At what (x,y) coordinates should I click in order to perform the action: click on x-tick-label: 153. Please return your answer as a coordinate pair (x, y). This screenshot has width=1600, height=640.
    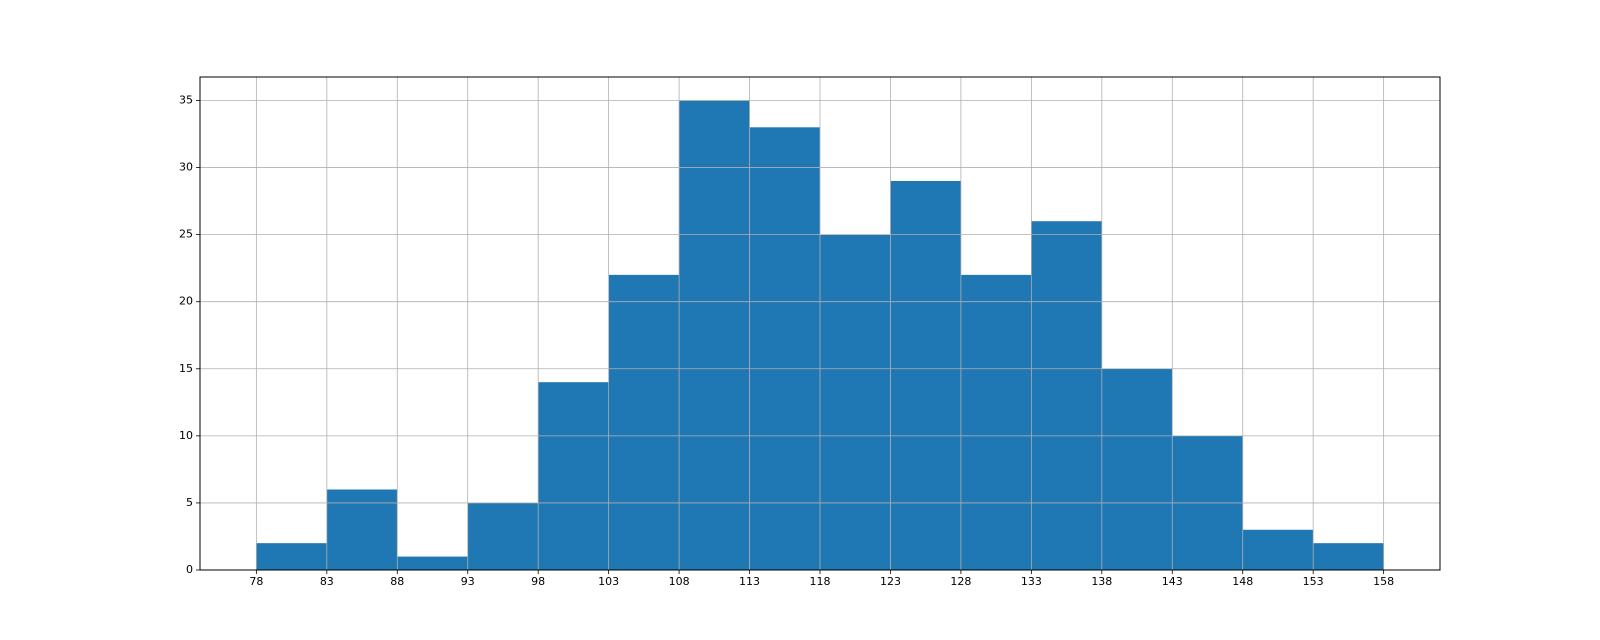
    Looking at the image, I should click on (1313, 581).